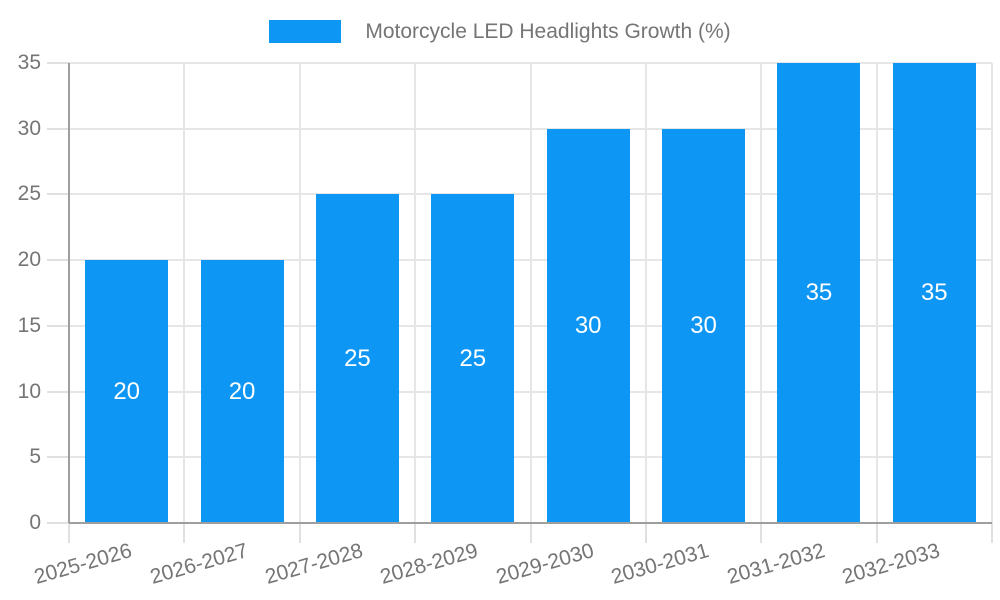 The height and width of the screenshot is (600, 1000). What do you see at coordinates (891, 564) in the screenshot?
I see `x-tick-label: 2032-2033` at bounding box center [891, 564].